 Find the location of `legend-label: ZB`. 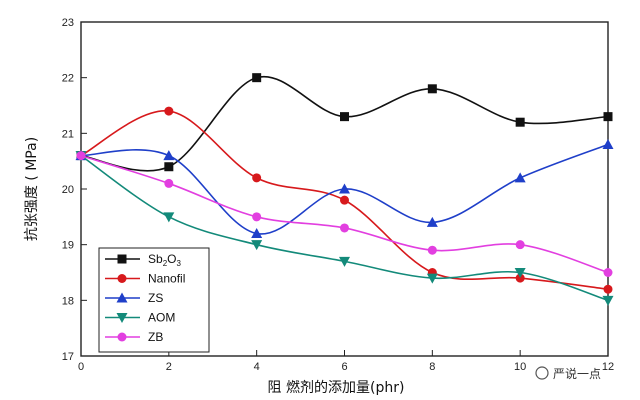

legend-label: ZB is located at coordinates (155, 337).